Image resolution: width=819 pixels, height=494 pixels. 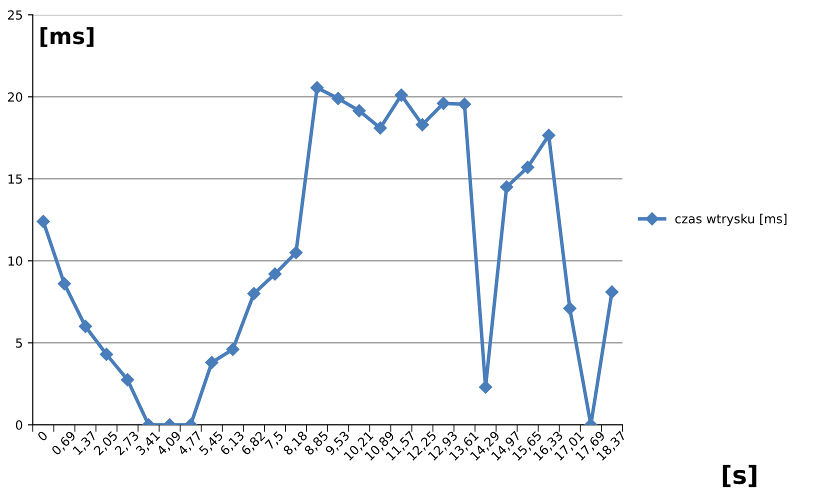 What do you see at coordinates (15, 179) in the screenshot?
I see `y-tick-label: 15` at bounding box center [15, 179].